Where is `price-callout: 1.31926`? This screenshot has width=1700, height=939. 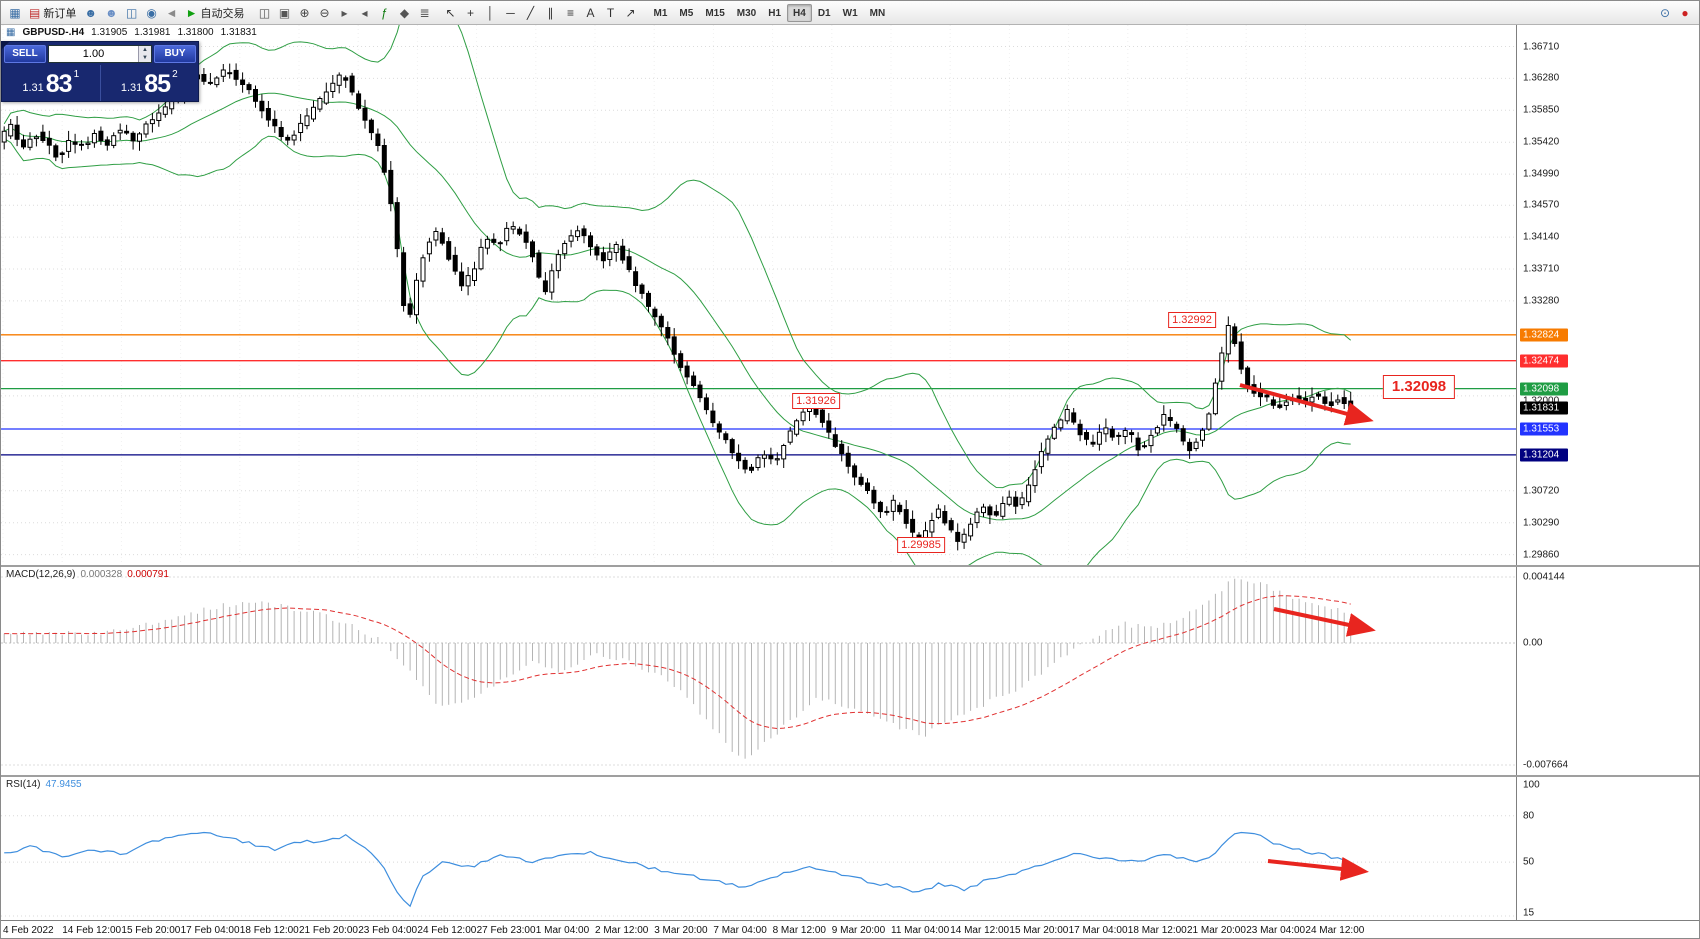
price-callout: 1.31926 is located at coordinates (816, 401).